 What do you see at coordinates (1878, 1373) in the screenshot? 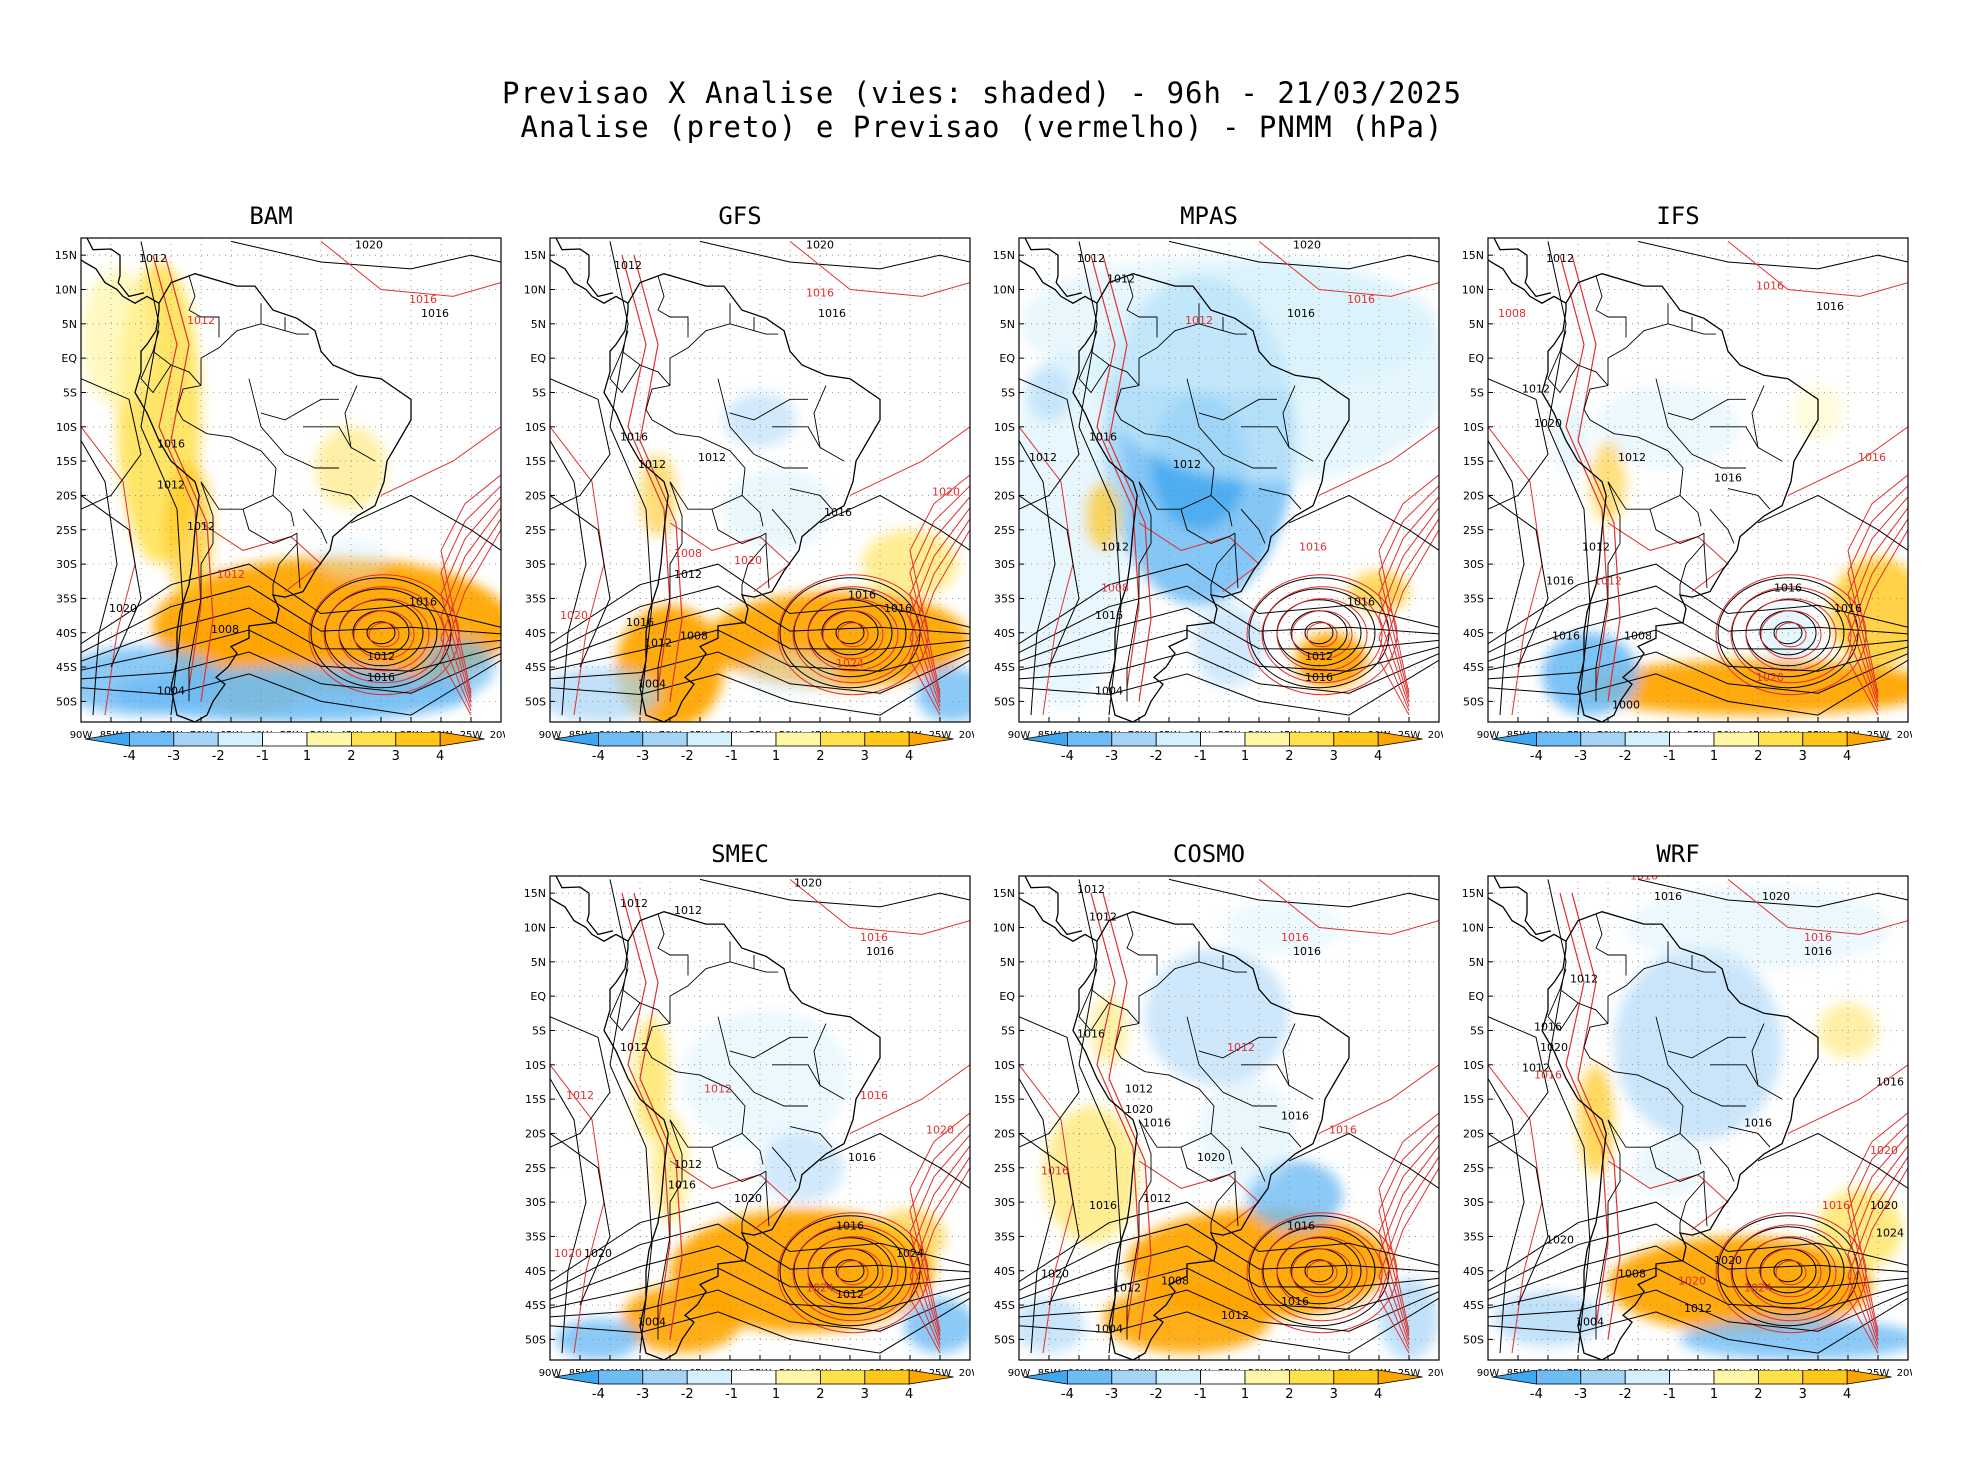
I see `lon-tick-label: 25W` at bounding box center [1878, 1373].